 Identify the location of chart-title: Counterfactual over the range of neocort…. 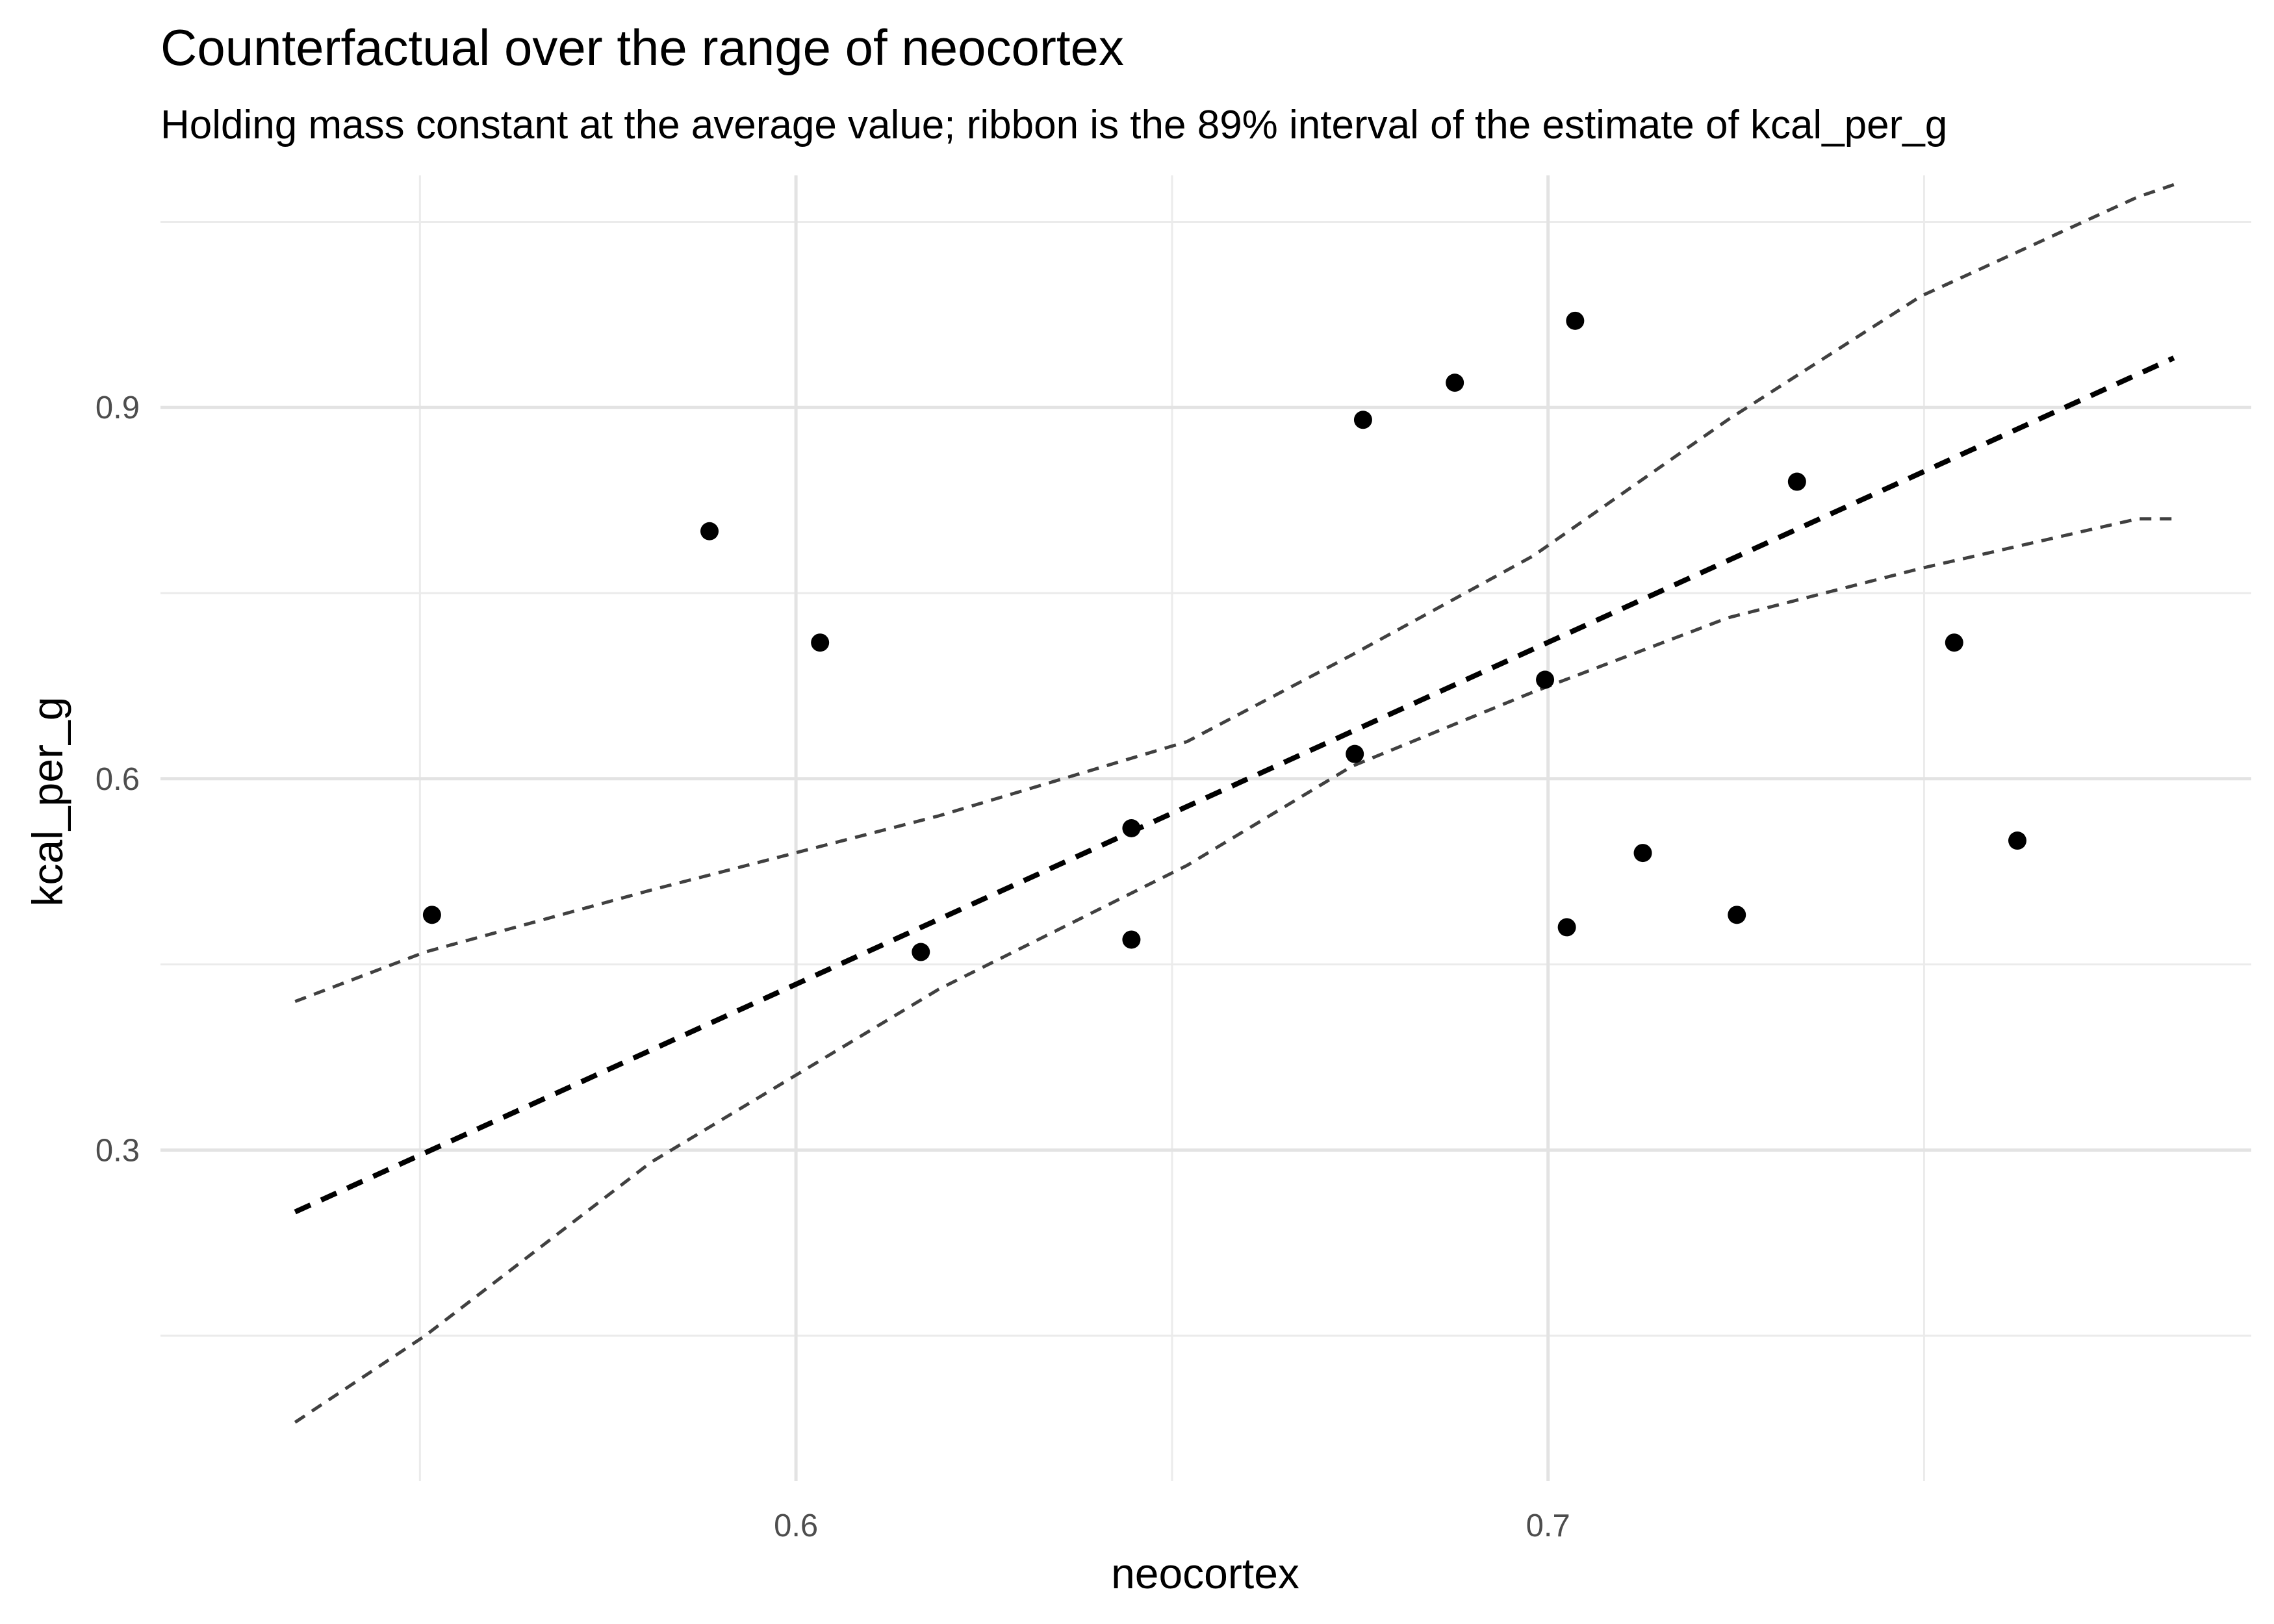
(642, 47).